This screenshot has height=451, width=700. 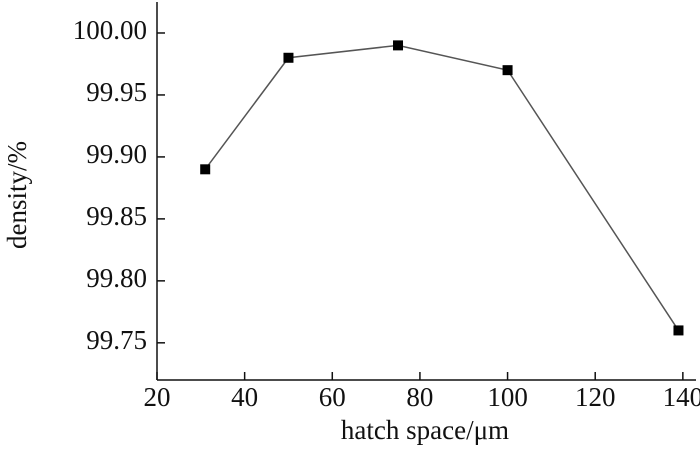 What do you see at coordinates (116, 340) in the screenshot?
I see `y-tick-label: 99.75` at bounding box center [116, 340].